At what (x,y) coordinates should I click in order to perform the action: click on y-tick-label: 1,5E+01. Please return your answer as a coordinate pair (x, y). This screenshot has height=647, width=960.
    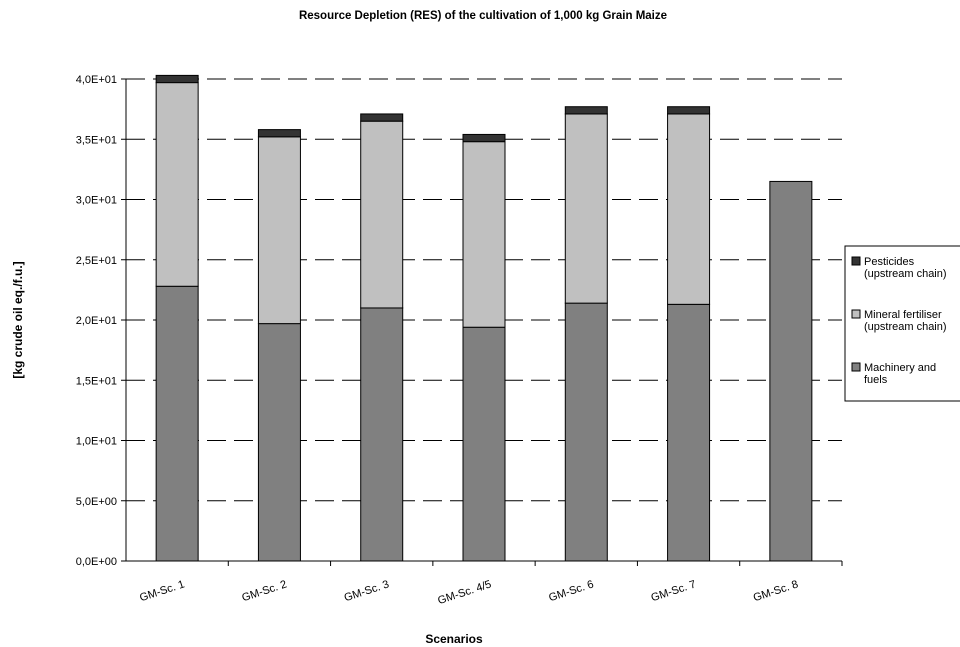
    Looking at the image, I should click on (96, 381).